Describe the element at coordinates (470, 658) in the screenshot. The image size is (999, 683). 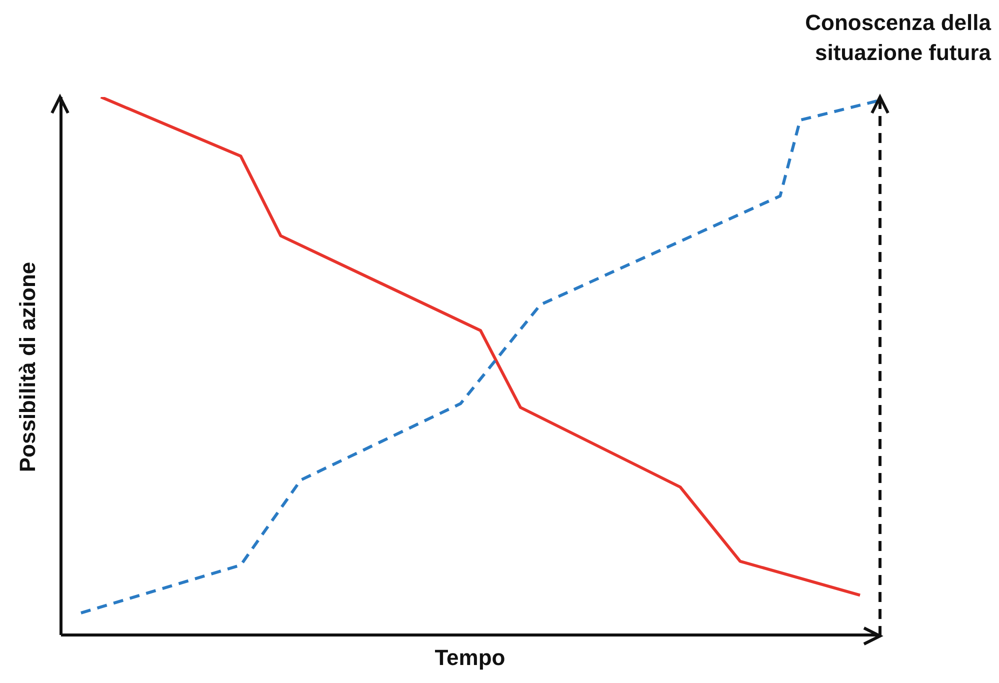
I see `x-axis-title: Tempo` at that location.